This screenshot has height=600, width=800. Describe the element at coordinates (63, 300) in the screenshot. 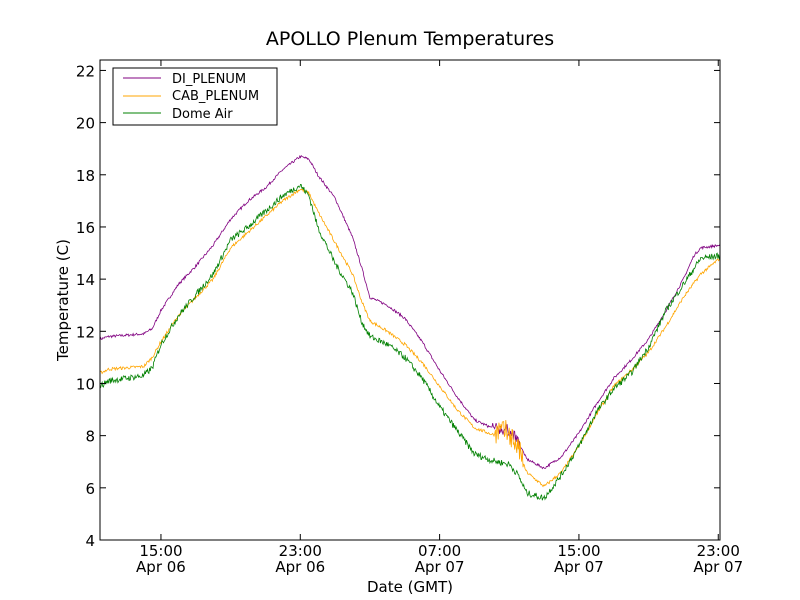

I see `y-axis-label: Temperature (C)` at that location.